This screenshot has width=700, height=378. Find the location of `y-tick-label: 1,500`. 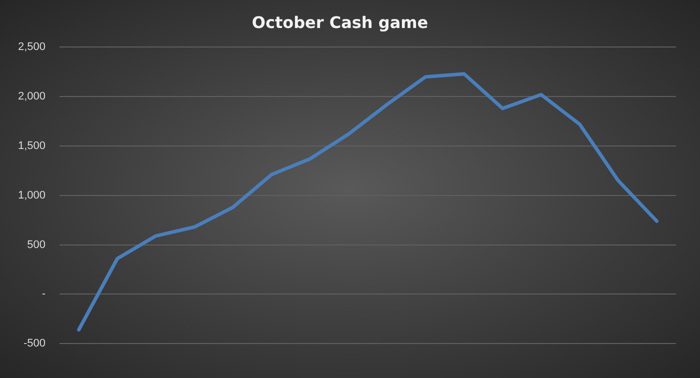

y-tick-label: 1,500 is located at coordinates (32, 146).